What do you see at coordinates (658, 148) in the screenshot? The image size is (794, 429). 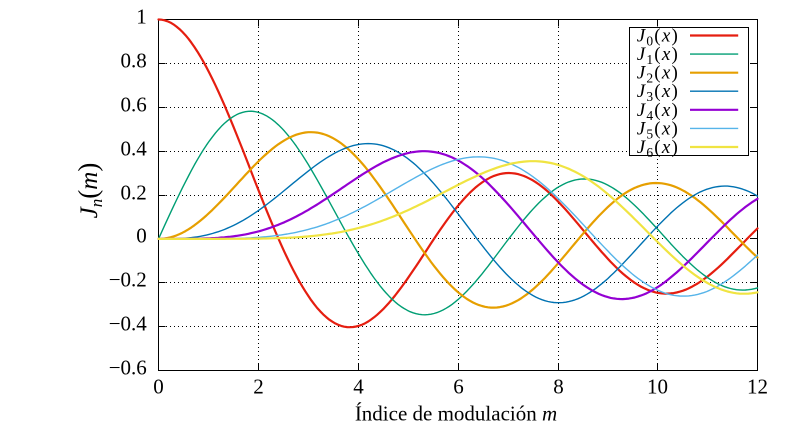 I see `svg-text: J6(x)` at bounding box center [658, 148].